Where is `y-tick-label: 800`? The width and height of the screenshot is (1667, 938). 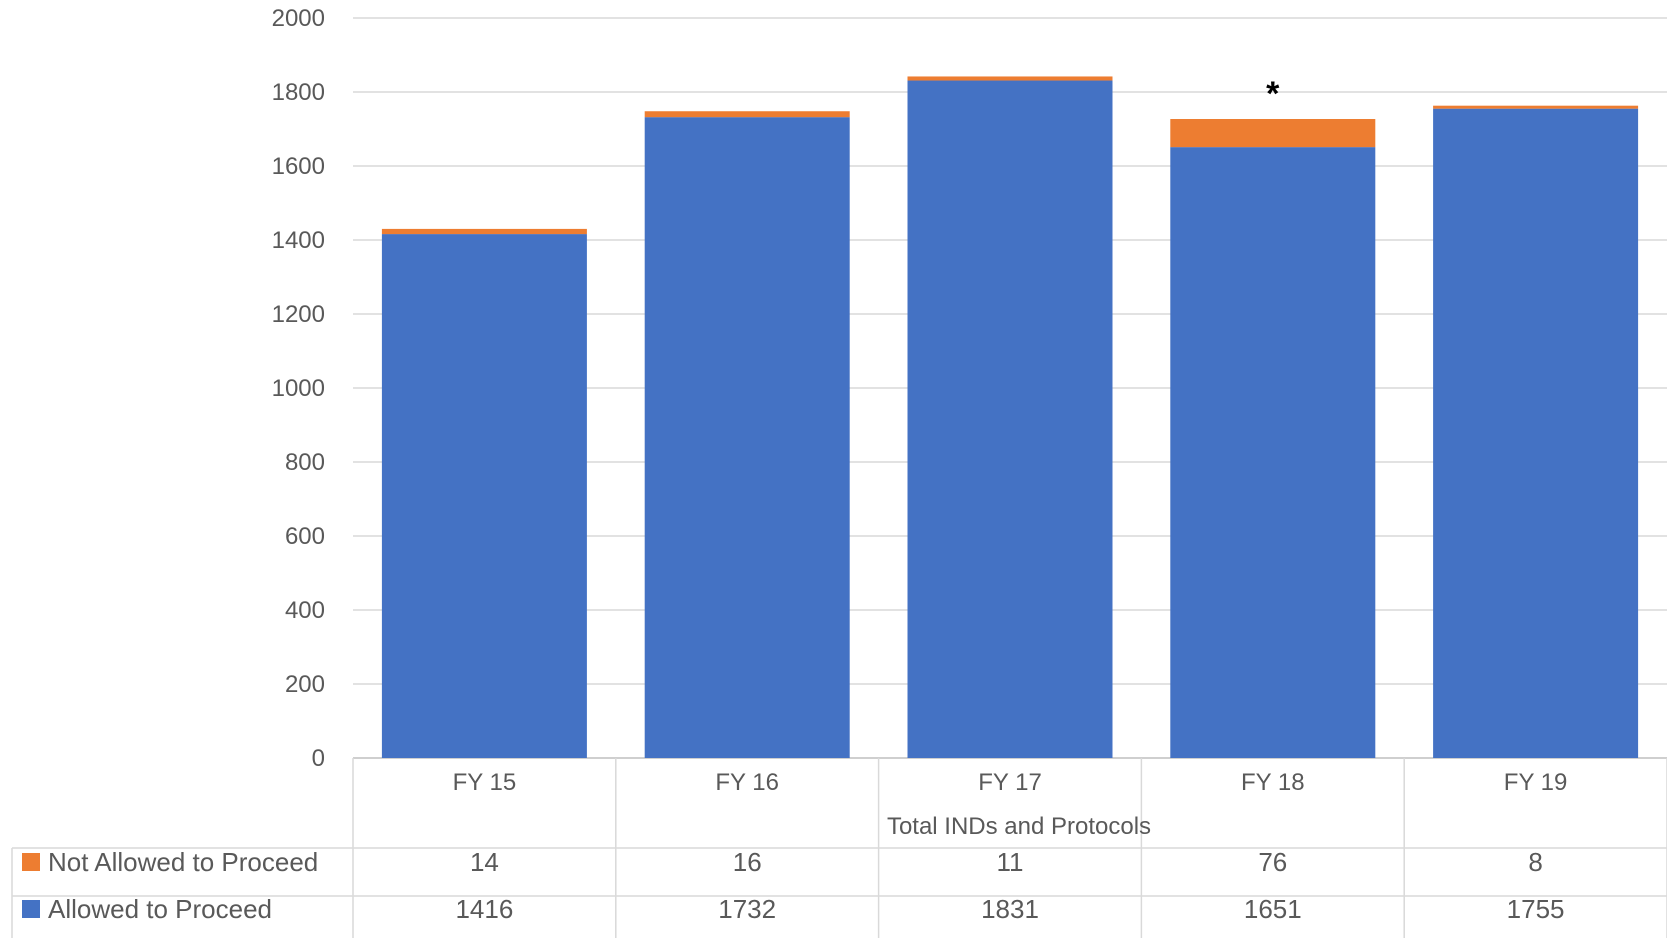 y-tick-label: 800 is located at coordinates (305, 462).